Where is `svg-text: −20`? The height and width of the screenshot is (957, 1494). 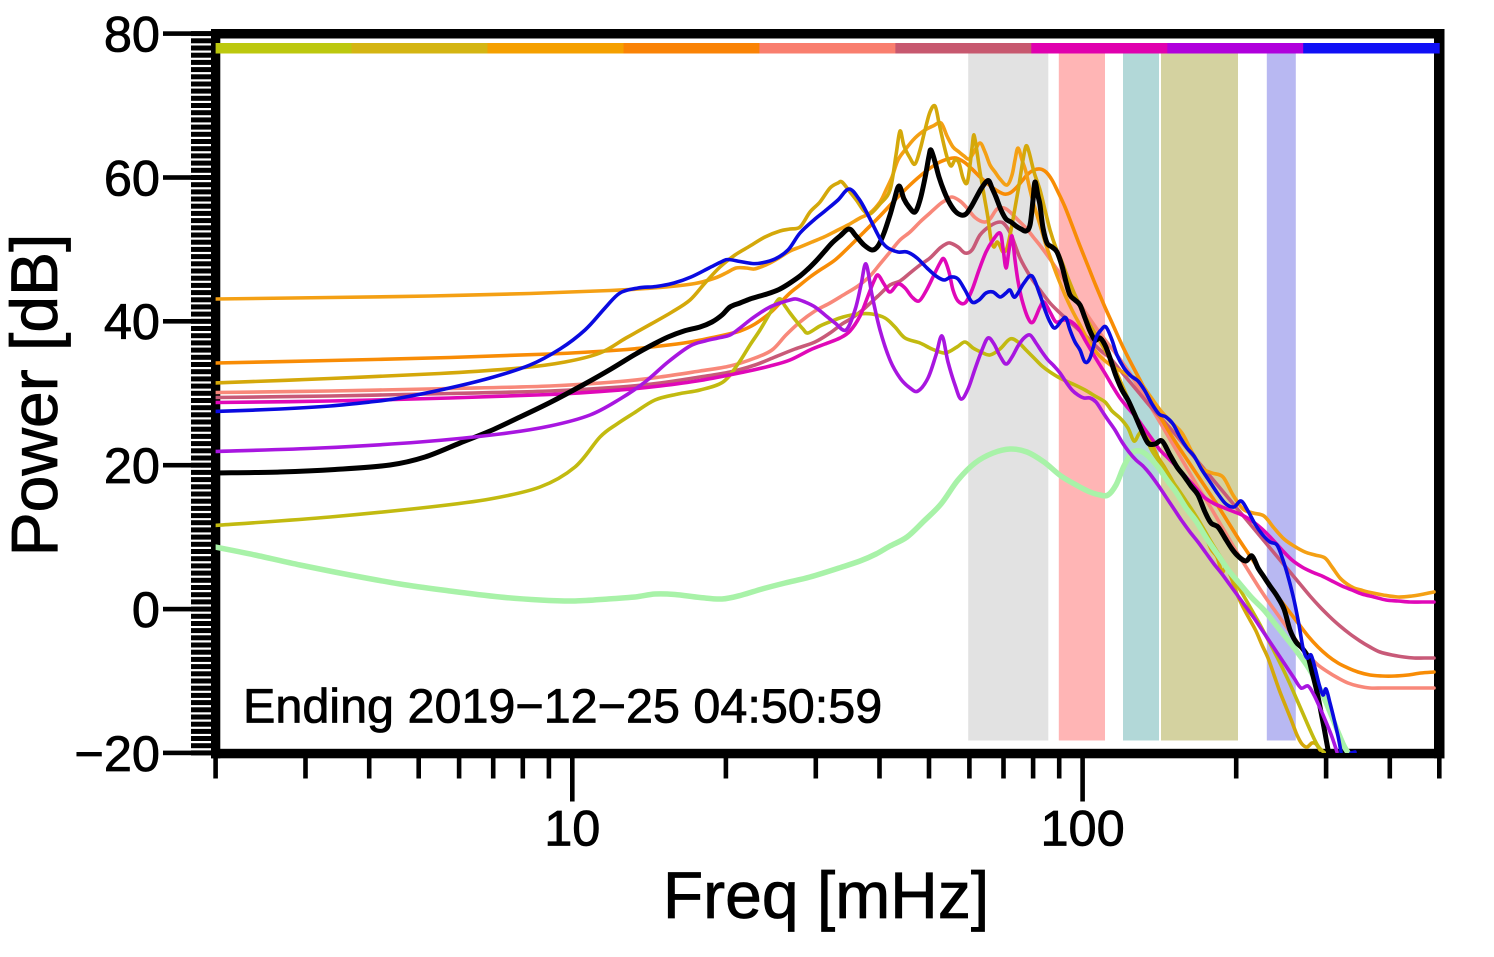 svg-text: −20 is located at coordinates (117, 753).